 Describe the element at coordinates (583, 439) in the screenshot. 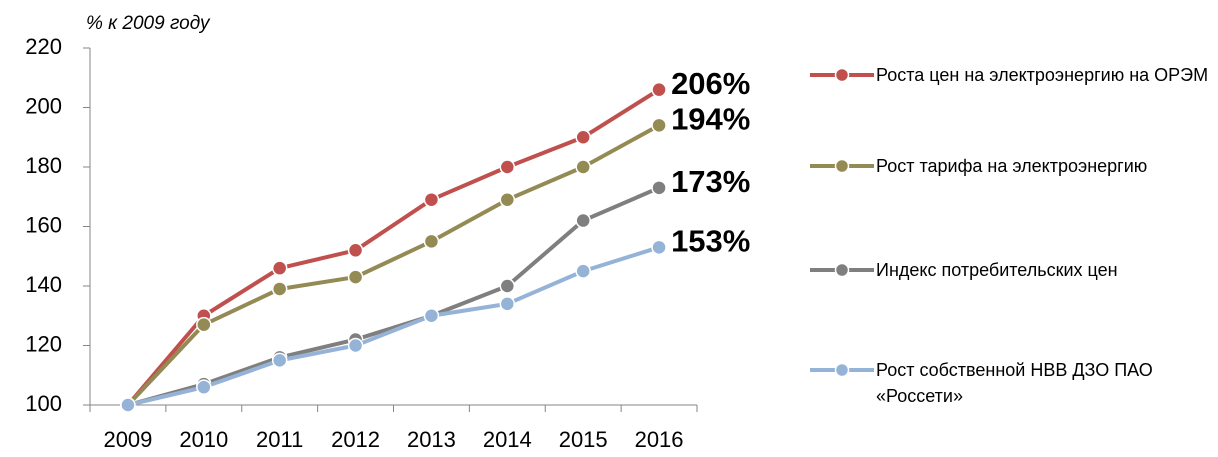

I see `x-tick-label: 2015` at that location.